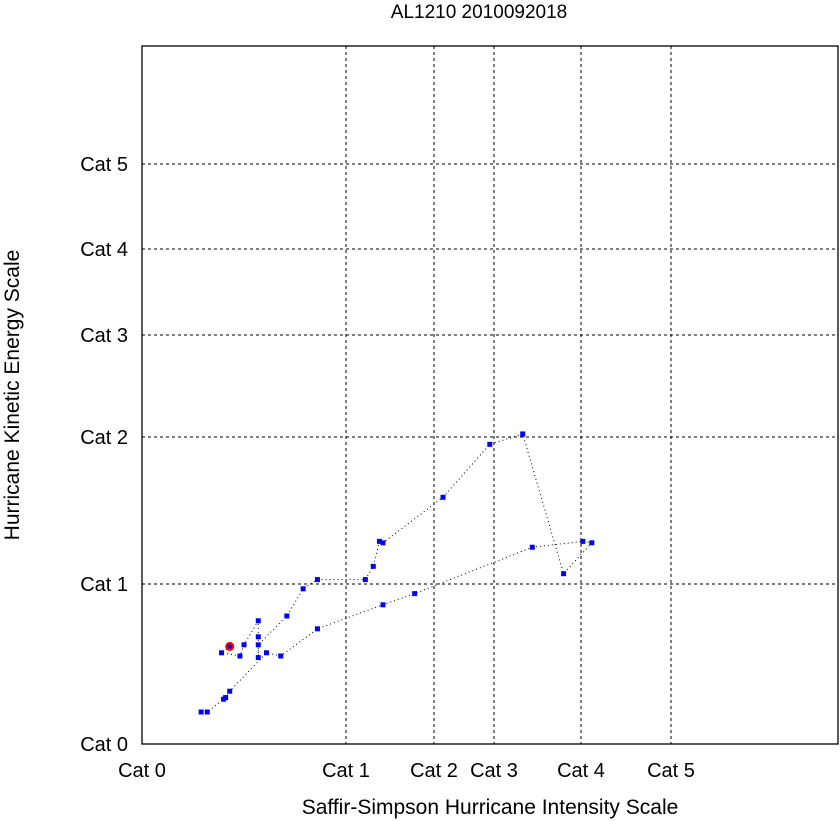 This screenshot has height=821, width=840. Describe the element at coordinates (581, 771) in the screenshot. I see `x-tick-label: Cat 4` at that location.